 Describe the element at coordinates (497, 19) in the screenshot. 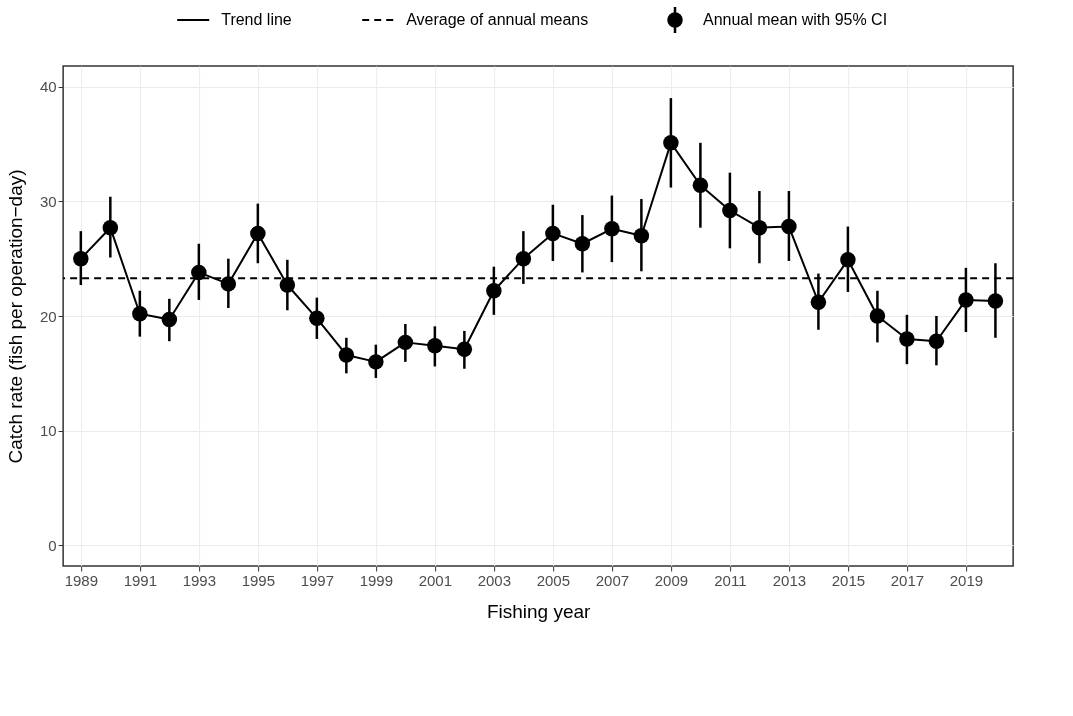

I see `legend-label: Average of annual means` at that location.